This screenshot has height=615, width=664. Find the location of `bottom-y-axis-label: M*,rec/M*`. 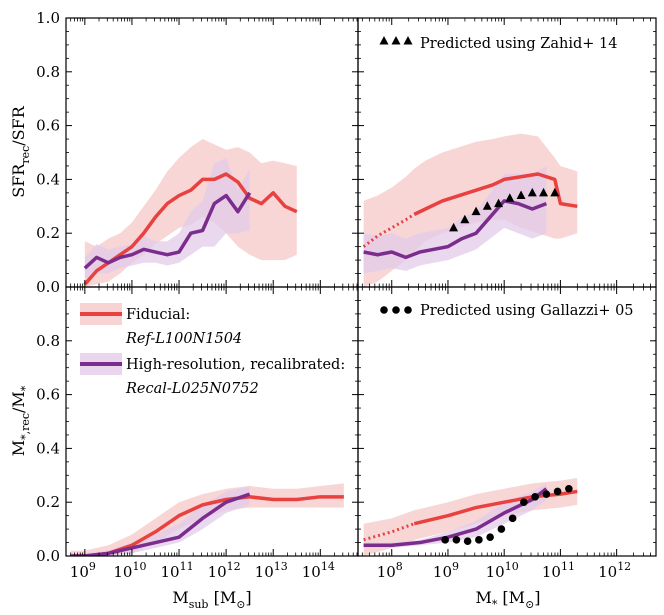

bottom-y-axis-label: M*,rec/M* is located at coordinates (20, 420).